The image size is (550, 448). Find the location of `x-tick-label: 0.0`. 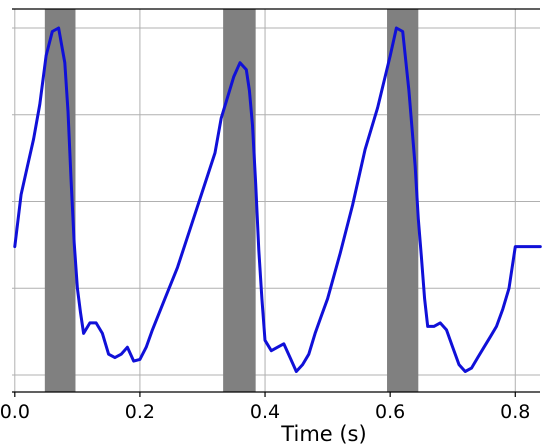

x-tick-label: 0.0 is located at coordinates (15, 412).